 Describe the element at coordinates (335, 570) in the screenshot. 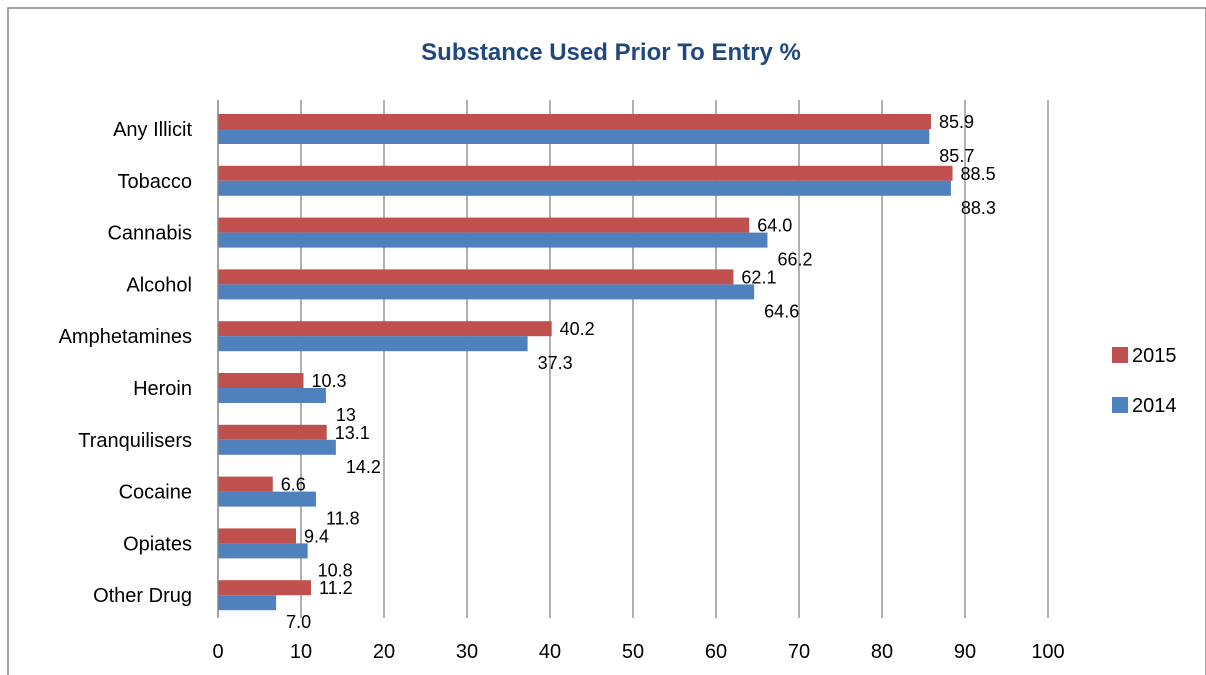

I see `data-label-2014: 10.8` at that location.